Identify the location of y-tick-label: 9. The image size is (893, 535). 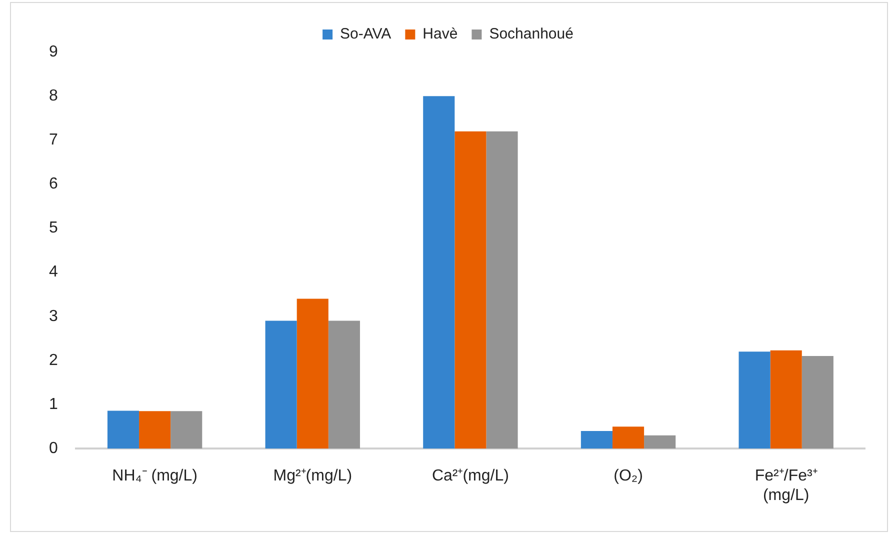
(53, 51).